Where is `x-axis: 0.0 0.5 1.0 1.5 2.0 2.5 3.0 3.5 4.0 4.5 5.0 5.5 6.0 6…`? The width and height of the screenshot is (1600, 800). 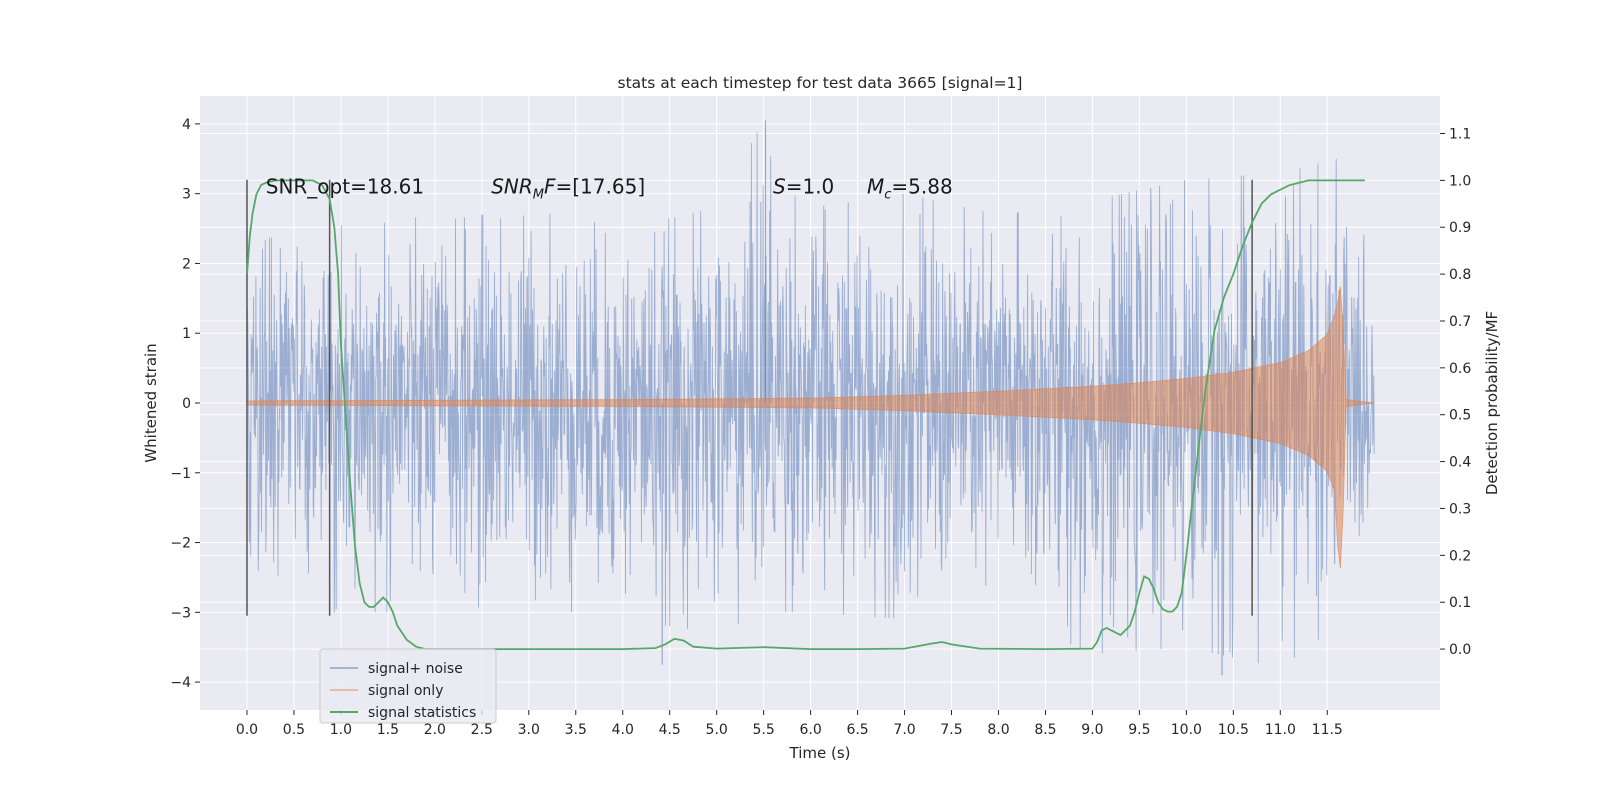
x-axis: 0.0 0.5 1.0 1.5 2.0 2.5 3.0 3.5 4.0 4.5 5.0 5.5 6.0 6… is located at coordinates (789, 724).